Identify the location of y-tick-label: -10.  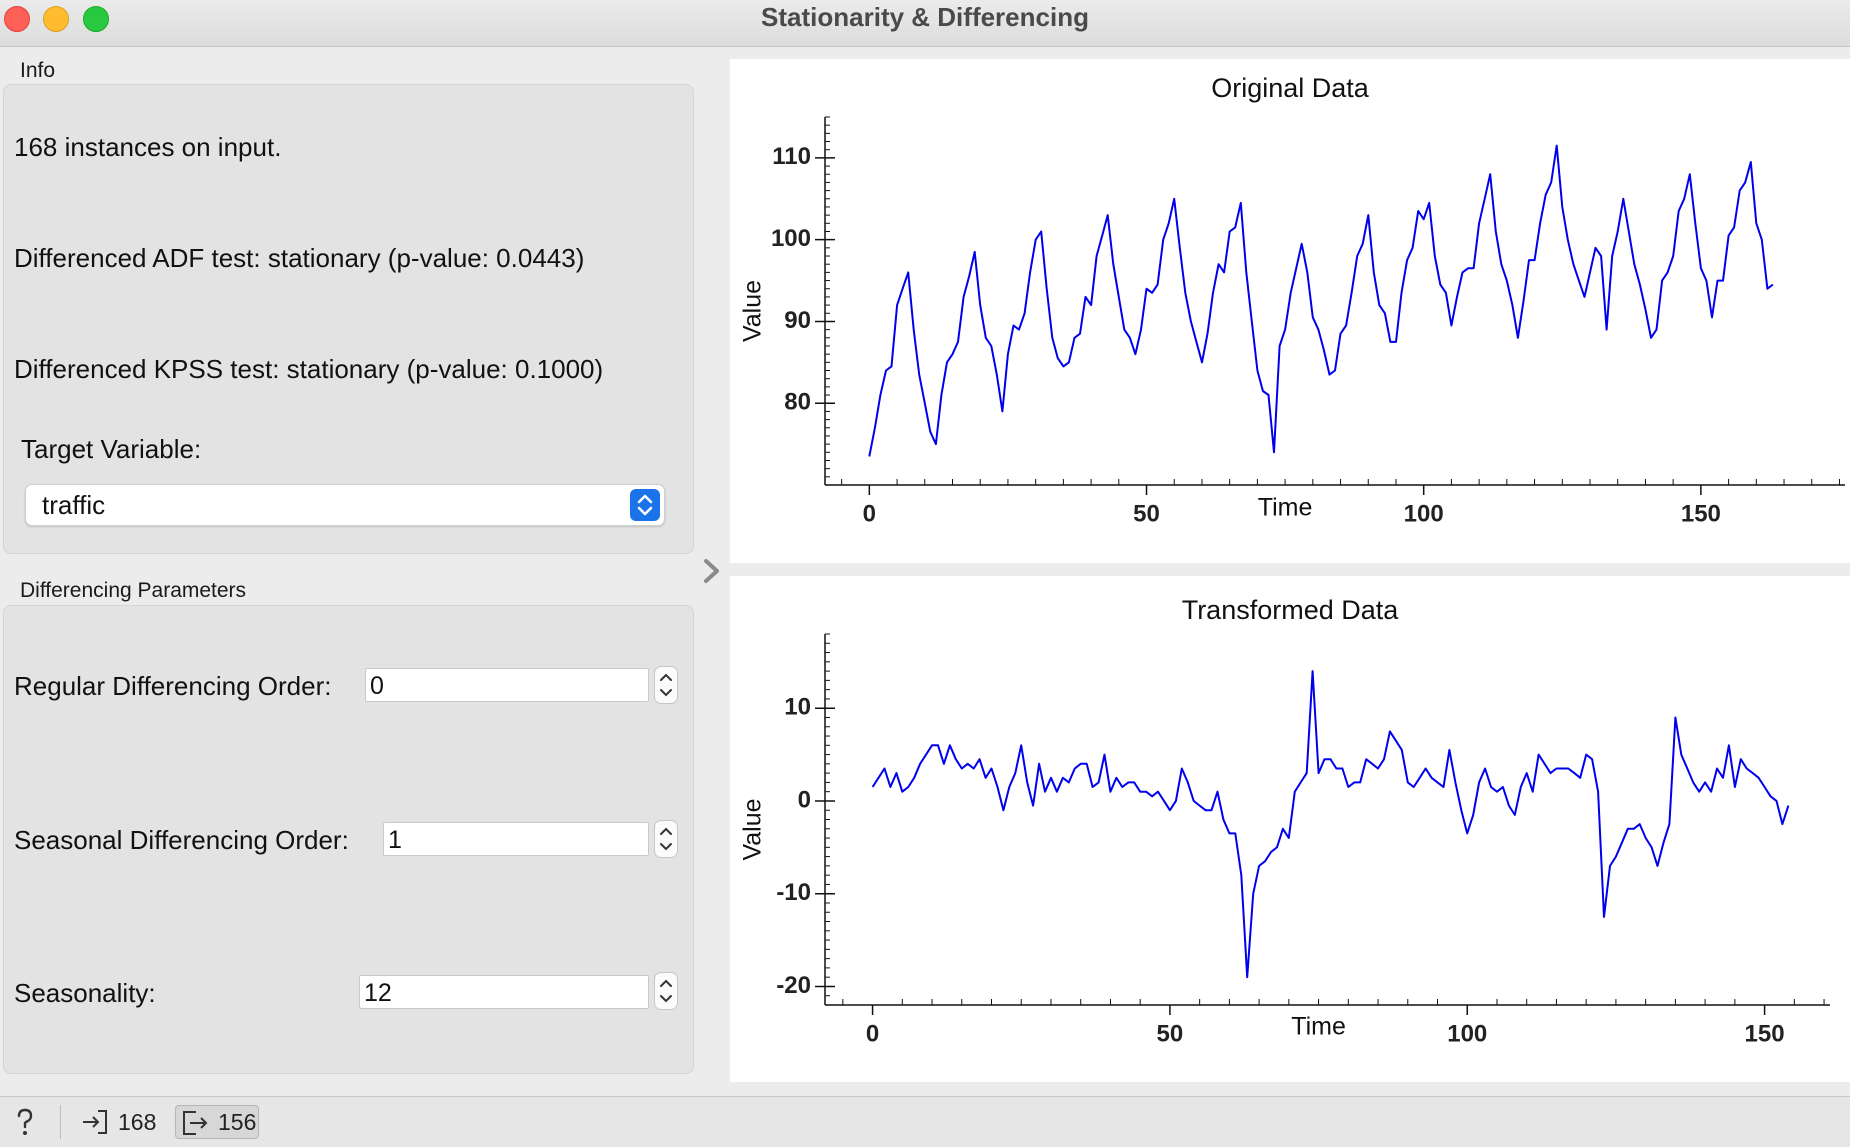
(793, 892).